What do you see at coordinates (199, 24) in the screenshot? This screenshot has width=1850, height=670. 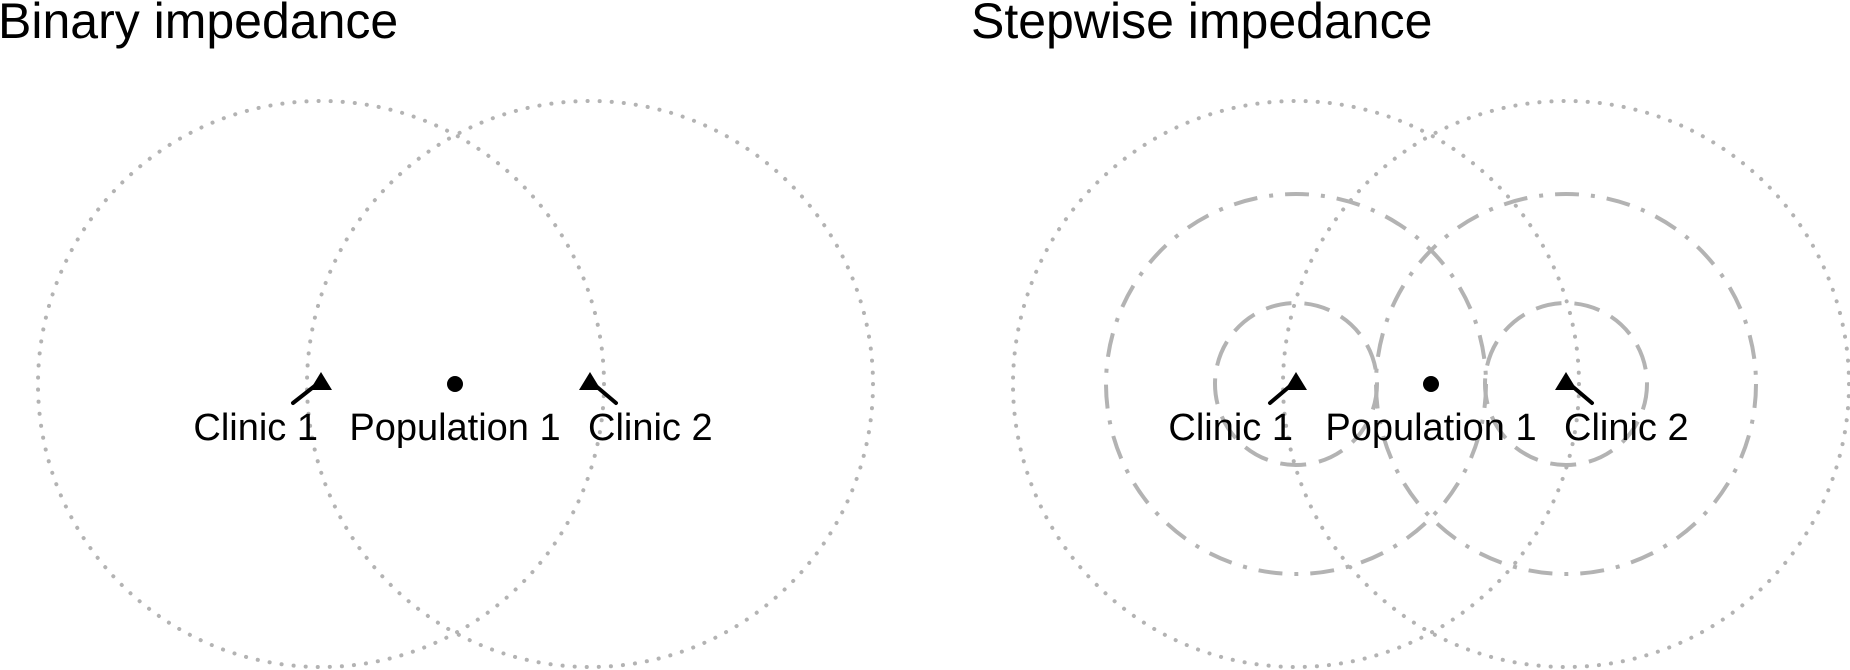 I see `panel-title-binary: Binary impedance` at bounding box center [199, 24].